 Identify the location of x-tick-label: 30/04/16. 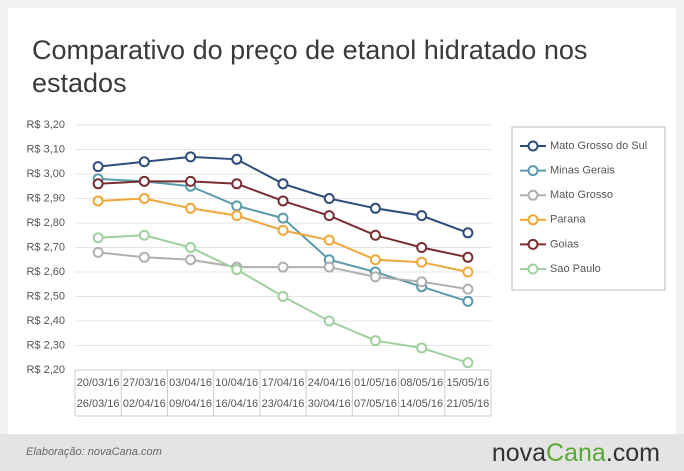
(329, 404).